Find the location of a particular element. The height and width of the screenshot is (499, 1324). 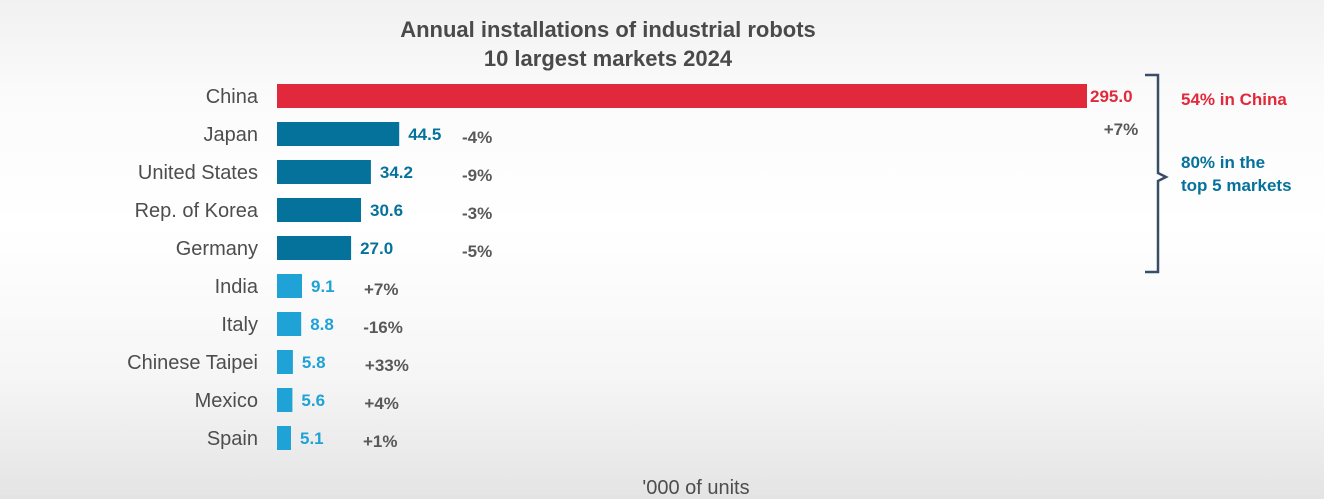

change-label-rep-of-korea: -3% is located at coordinates (477, 213).